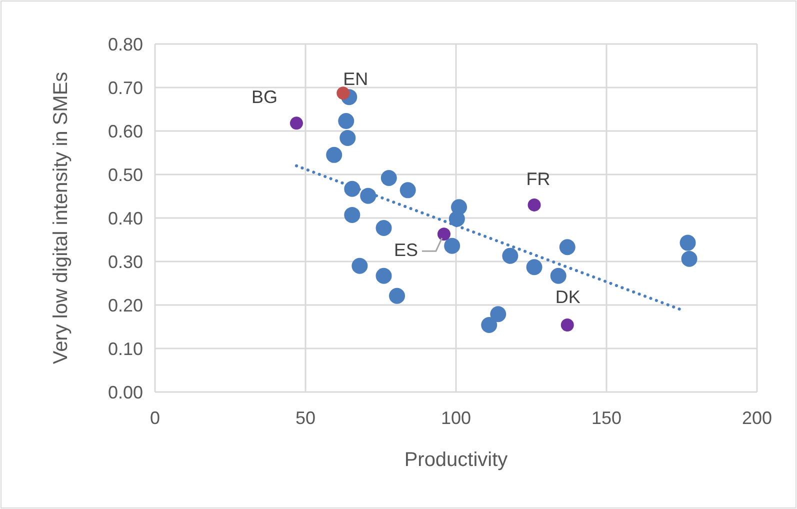  Describe the element at coordinates (264, 97) in the screenshot. I see `annotation: BG` at that location.